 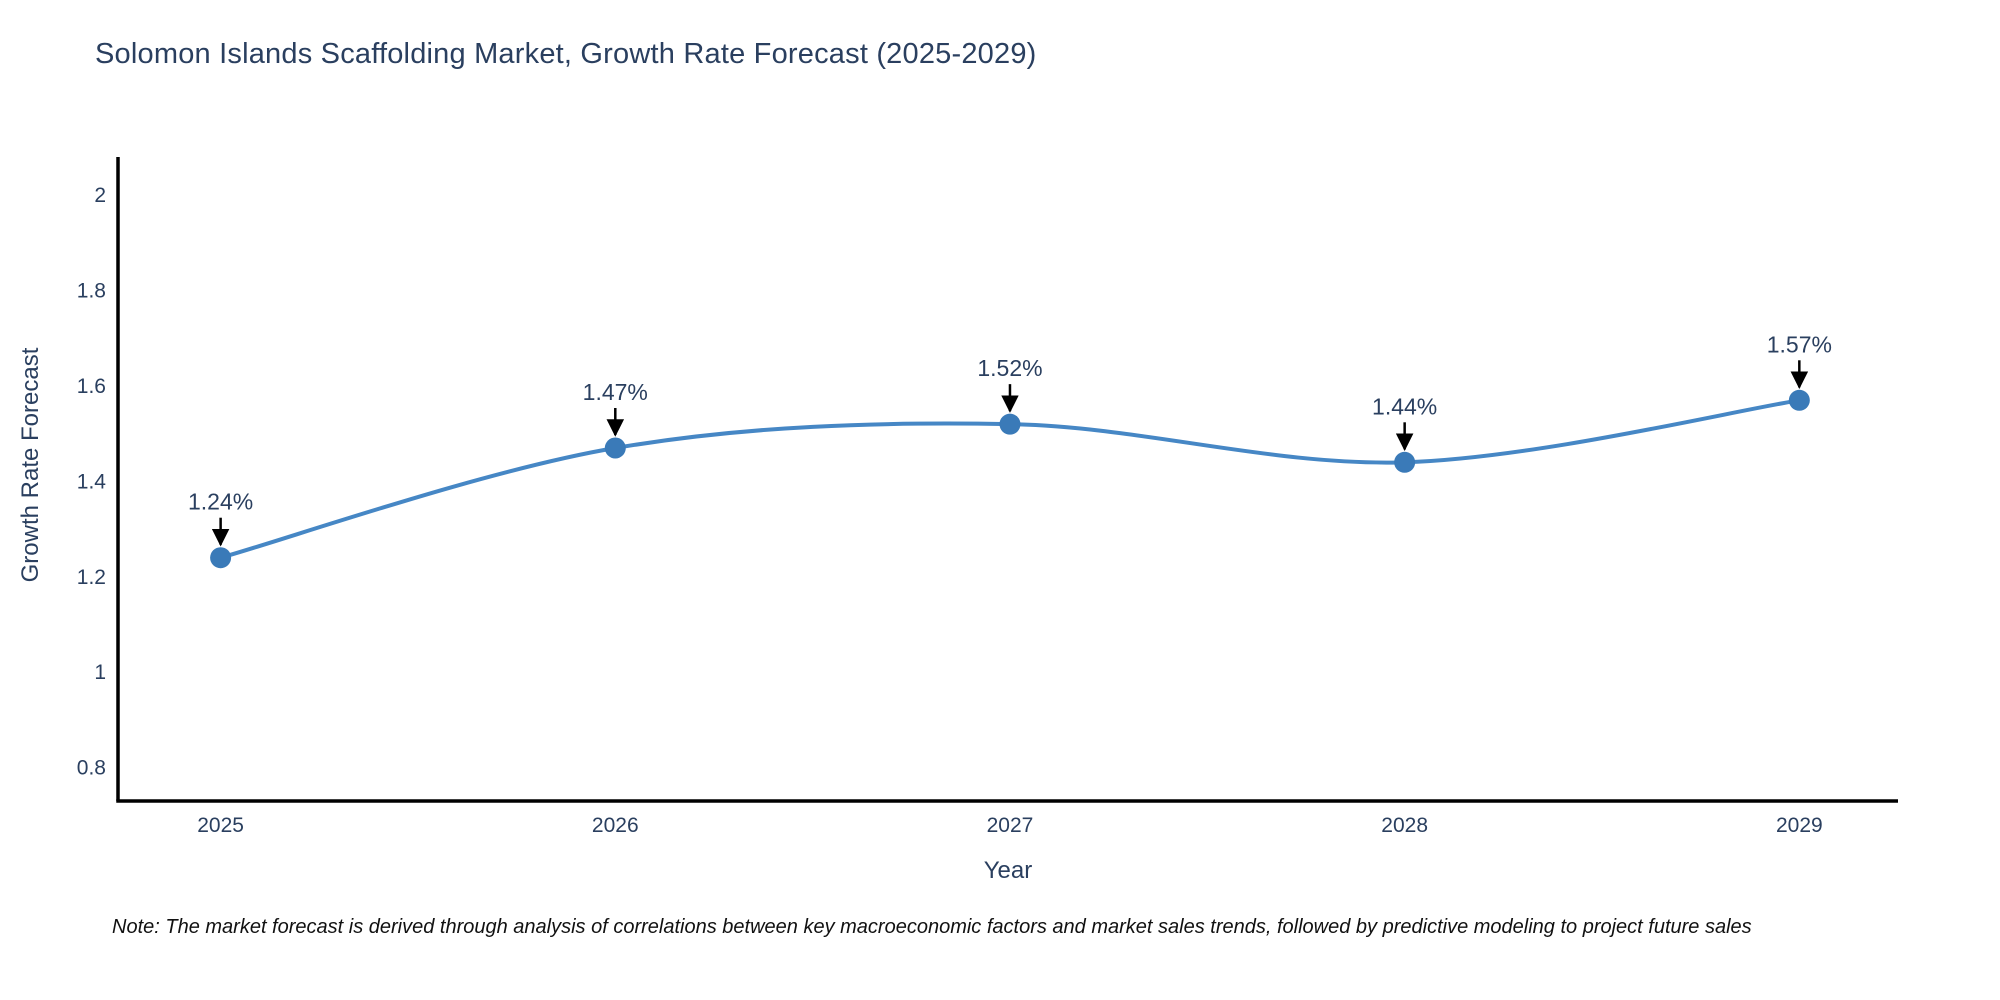 I want to click on y-tick-label: 0.8, so click(x=91, y=768).